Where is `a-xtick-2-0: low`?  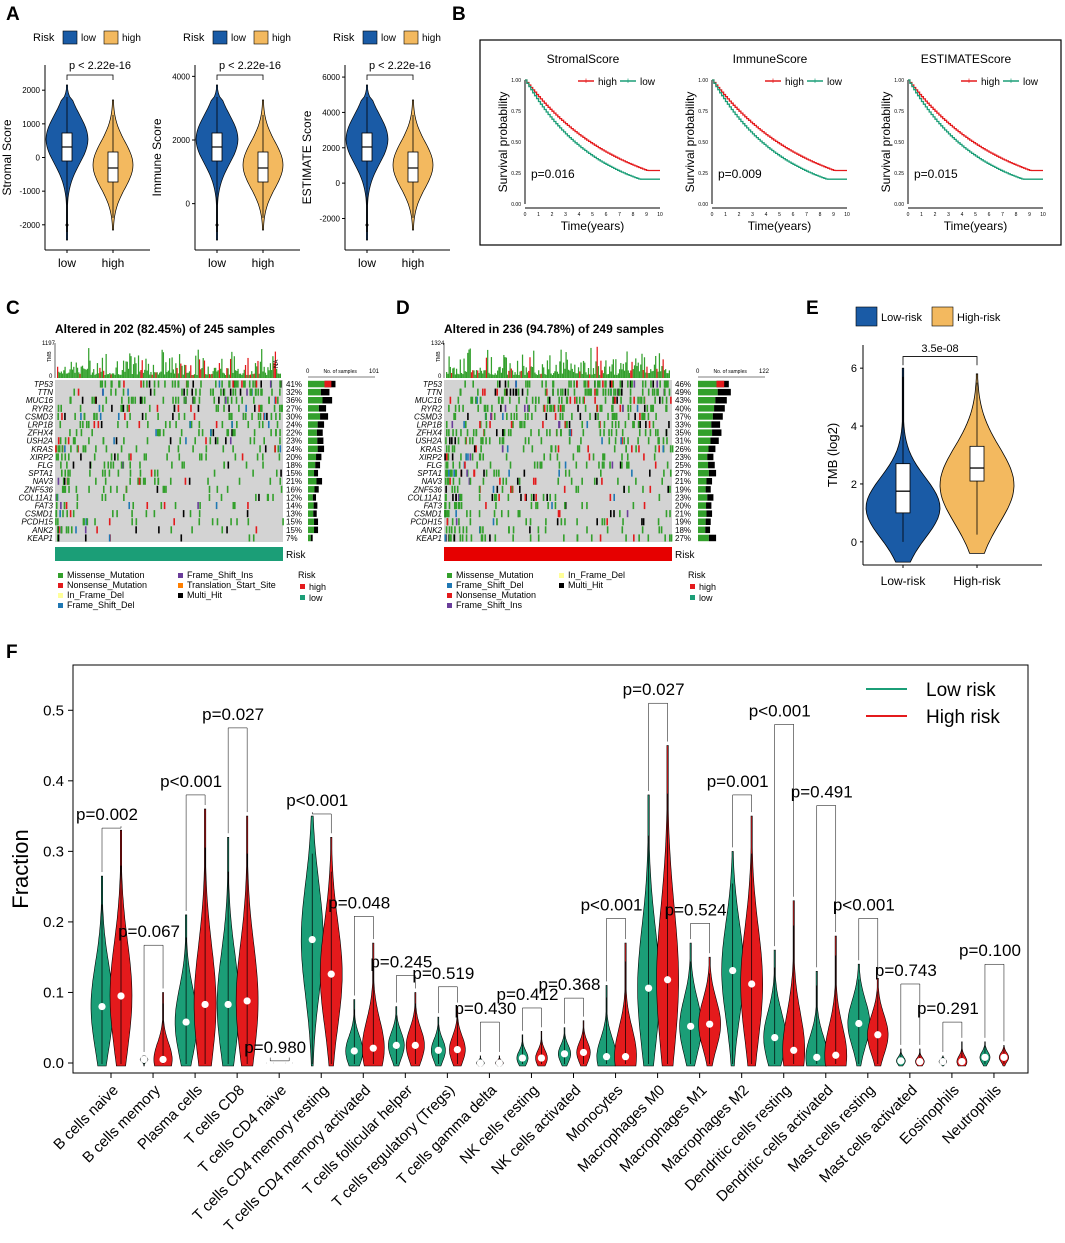 a-xtick-2-0: low is located at coordinates (367, 263).